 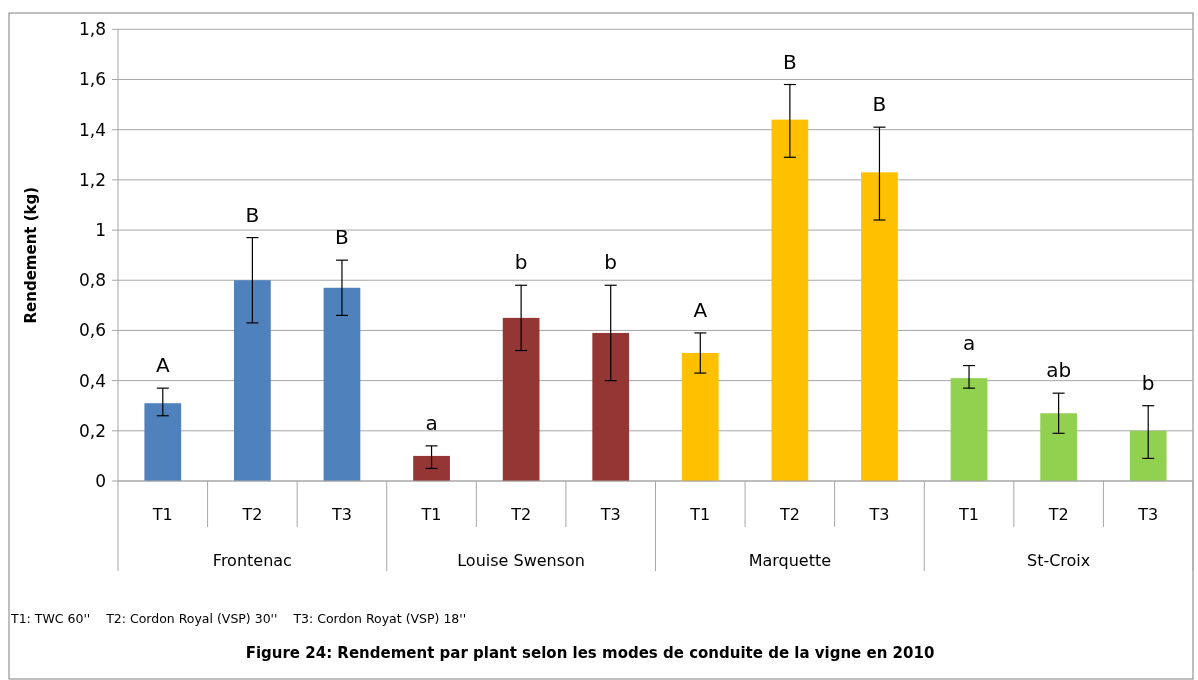 I want to click on x-tick-label: Marquette, so click(x=790, y=560).